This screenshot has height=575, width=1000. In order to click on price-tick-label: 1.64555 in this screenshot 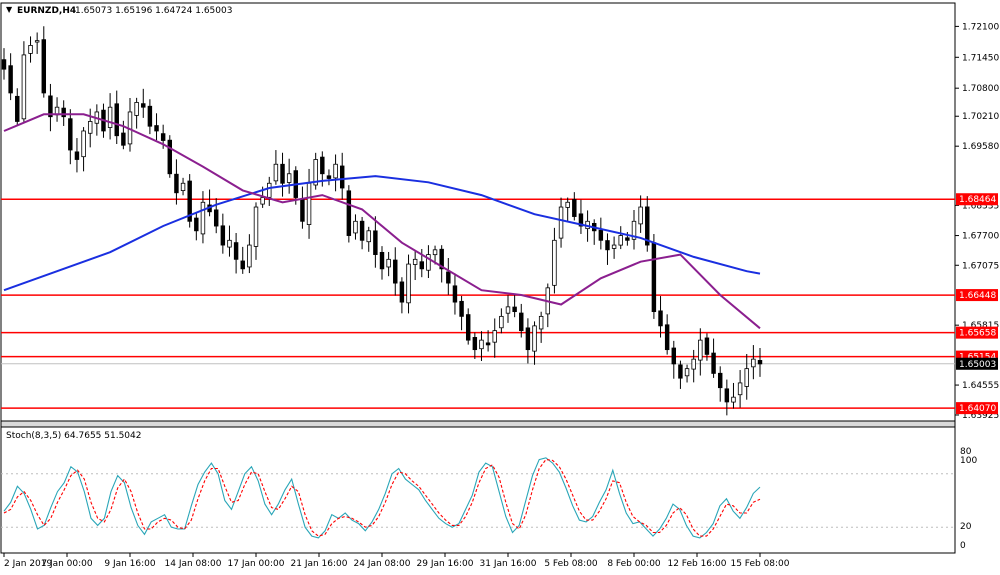, I will do `click(980, 386)`.